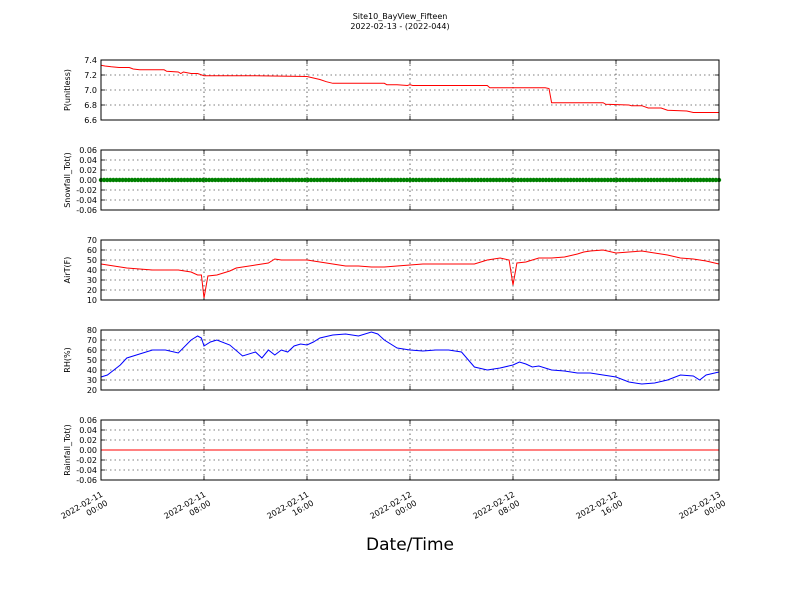  What do you see at coordinates (88, 150) in the screenshot?
I see `ytick-label-snowfall-6: 0.06` at bounding box center [88, 150].